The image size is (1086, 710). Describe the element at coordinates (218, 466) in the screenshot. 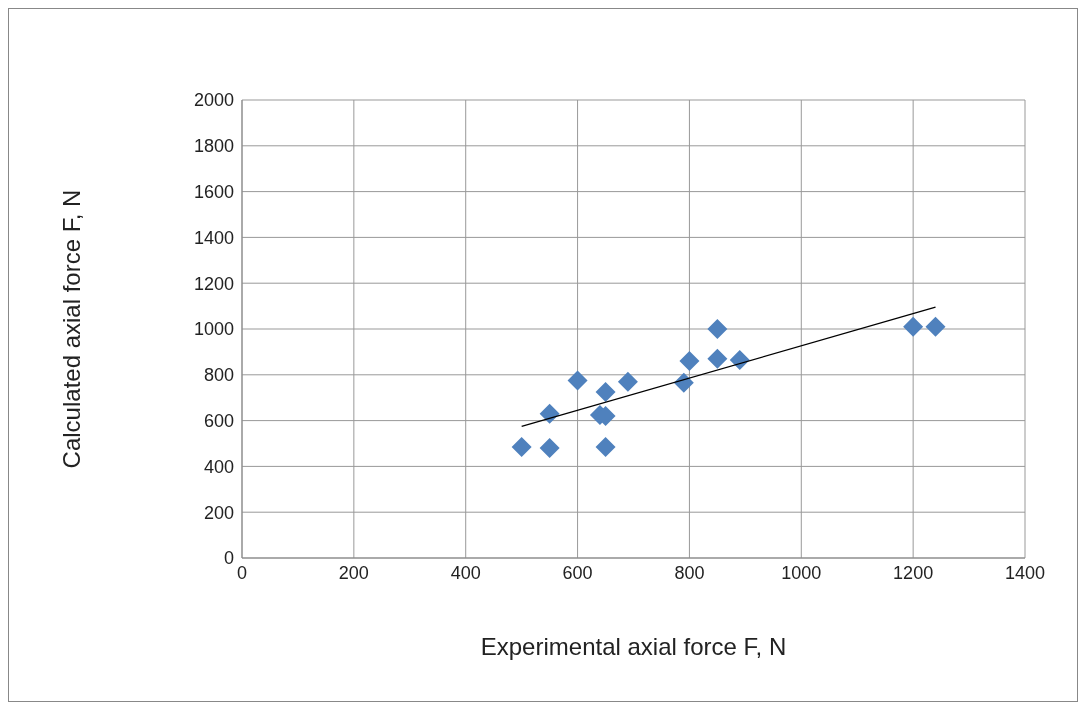

I see `y-tick-label: 400` at that location.